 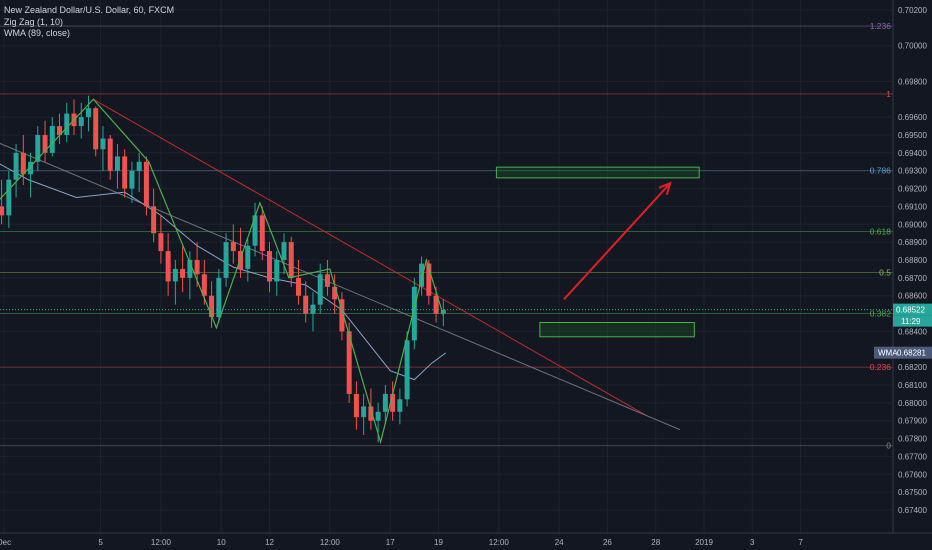 What do you see at coordinates (597, 172) in the screenshot?
I see `zone-resistance-target` at bounding box center [597, 172].